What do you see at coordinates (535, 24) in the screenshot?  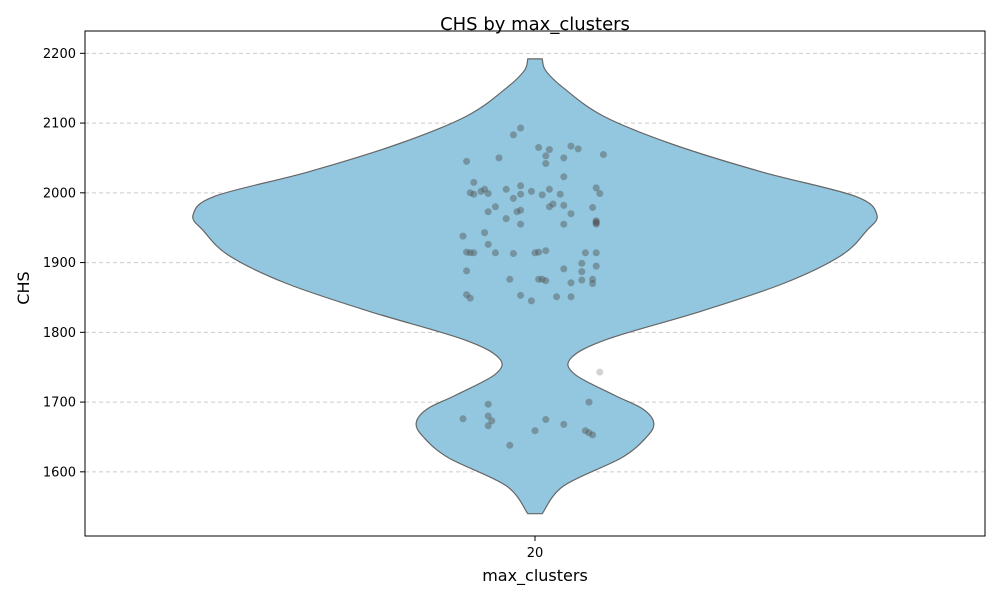 I see `chart-title: CHS by max_clusters` at bounding box center [535, 24].